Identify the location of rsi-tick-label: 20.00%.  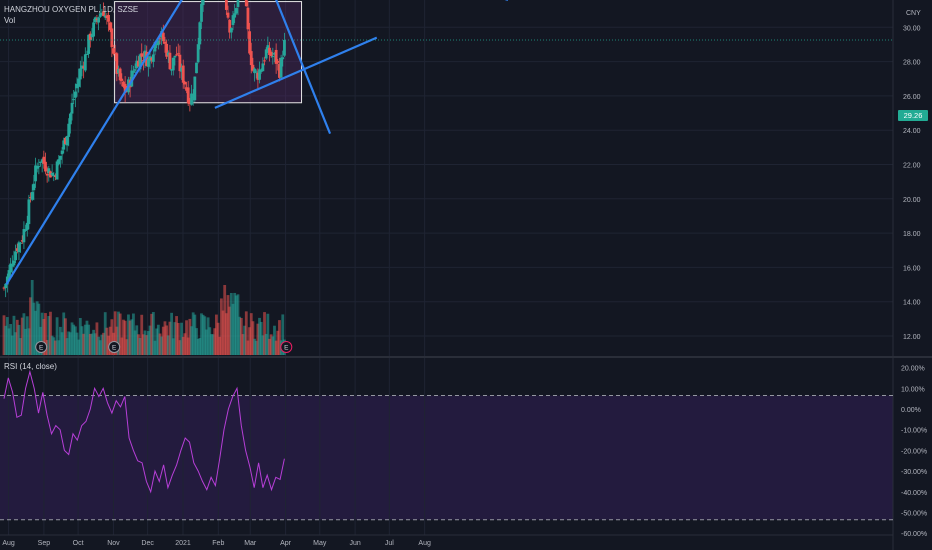
(913, 369).